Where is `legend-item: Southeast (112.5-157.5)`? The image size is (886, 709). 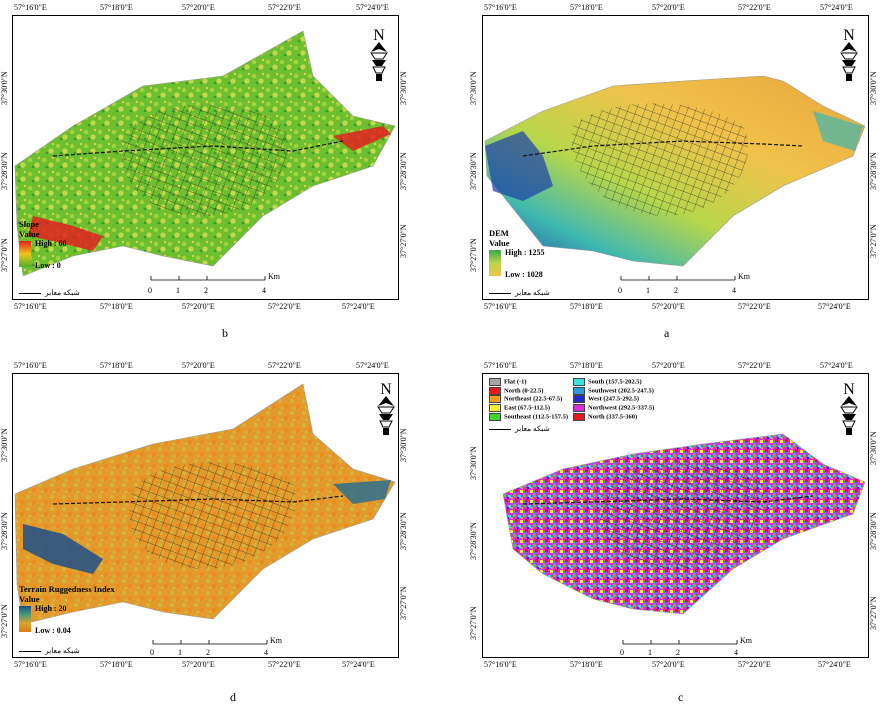
legend-item: Southeast (112.5-157.5) is located at coordinates (528, 417).